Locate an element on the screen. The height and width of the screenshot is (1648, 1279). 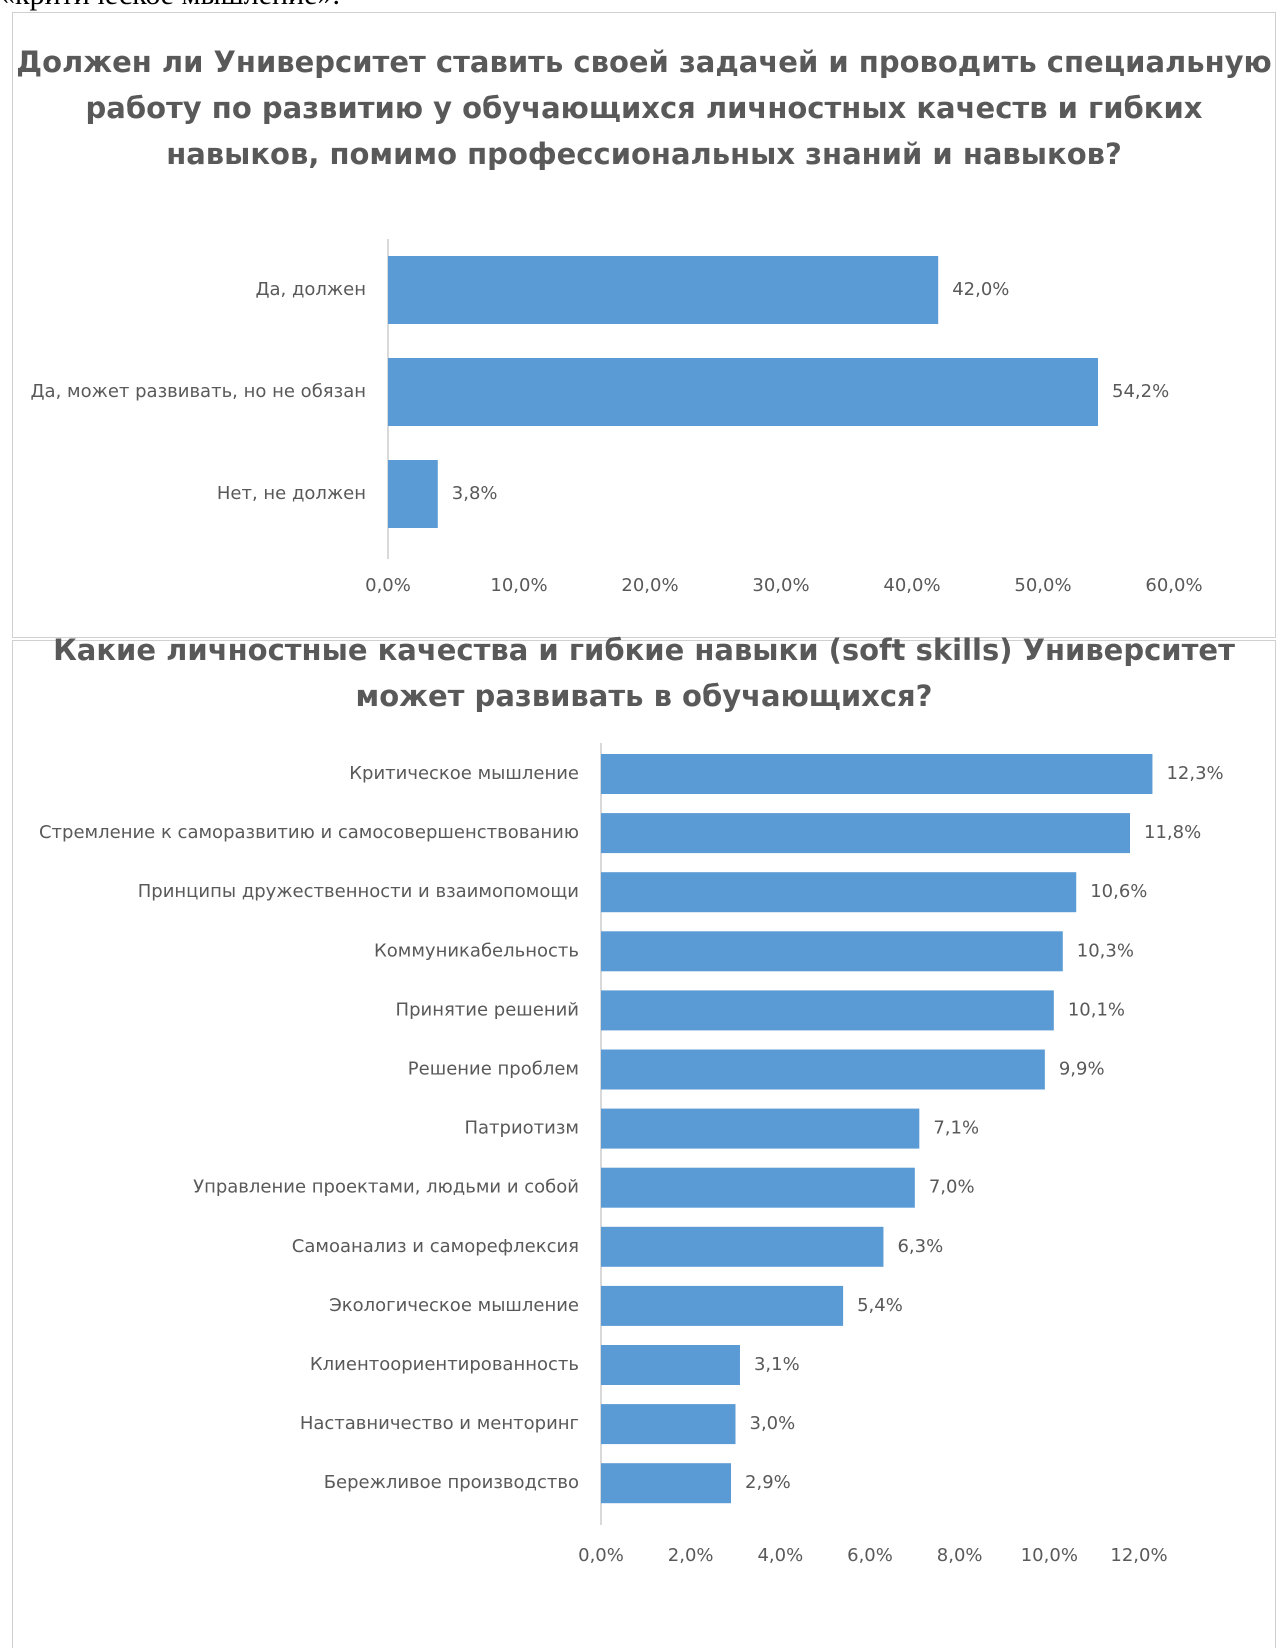
data-label: 9,9% is located at coordinates (1082, 1069).